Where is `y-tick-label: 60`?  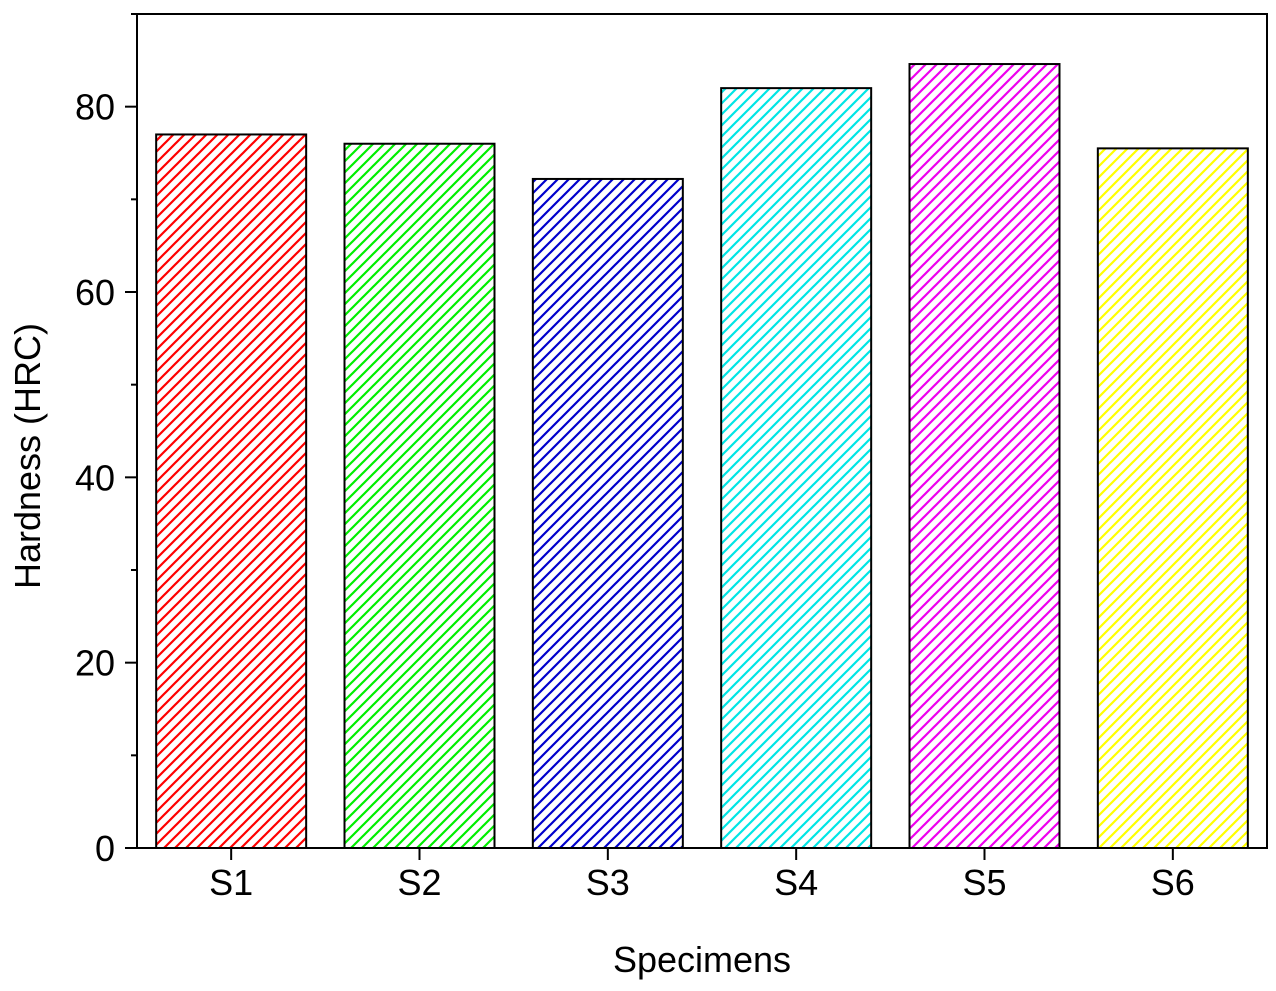 y-tick-label: 60 is located at coordinates (95, 292).